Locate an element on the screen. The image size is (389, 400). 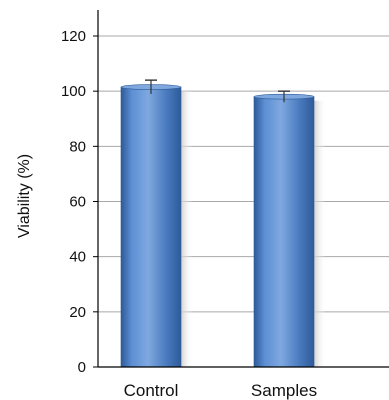
y-tick-labels: 0 20 40 60 80 100 120 is located at coordinates (79, 202).